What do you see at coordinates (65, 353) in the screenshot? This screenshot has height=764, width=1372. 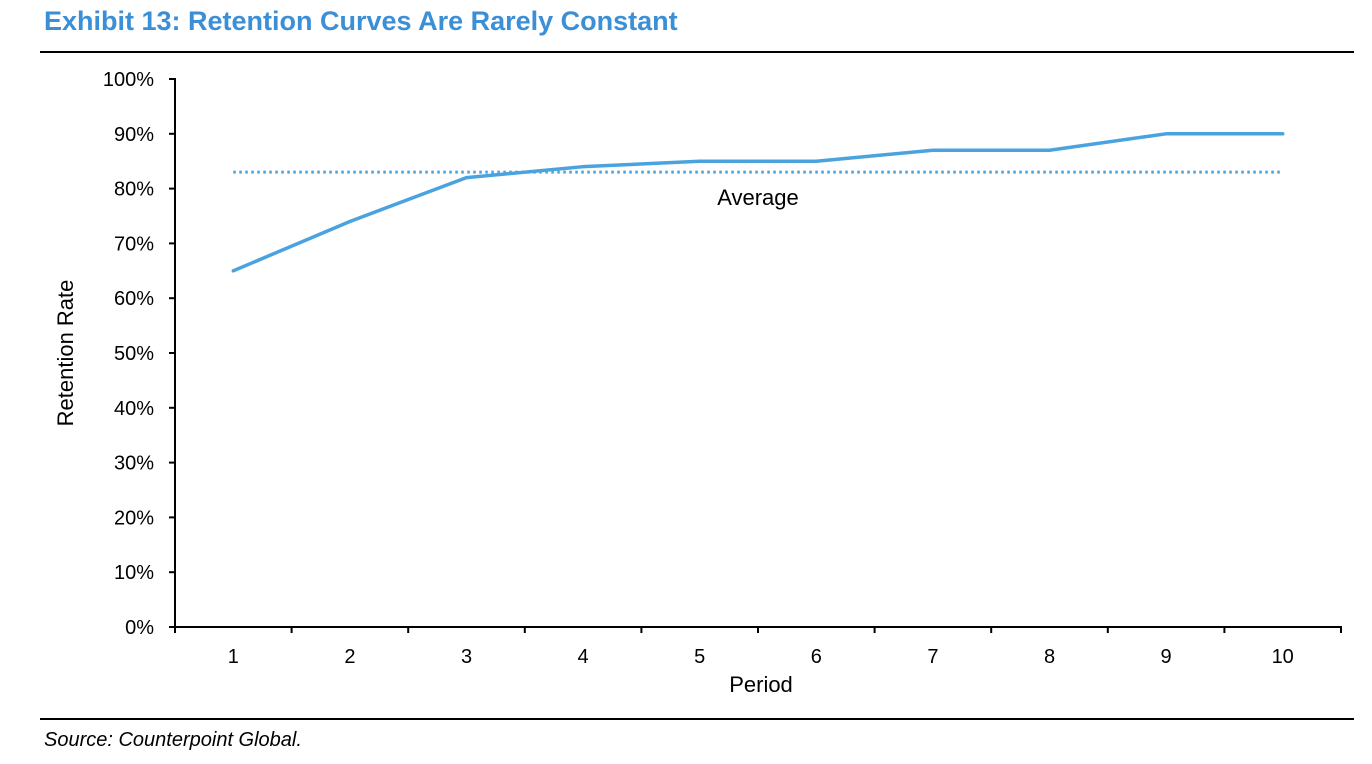 I see `y-axis-title: Retention Rate` at bounding box center [65, 353].